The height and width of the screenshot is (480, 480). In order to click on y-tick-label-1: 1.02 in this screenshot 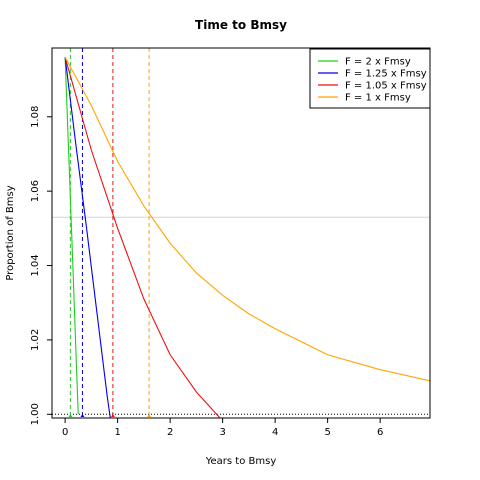, I will do `click(35, 340)`.